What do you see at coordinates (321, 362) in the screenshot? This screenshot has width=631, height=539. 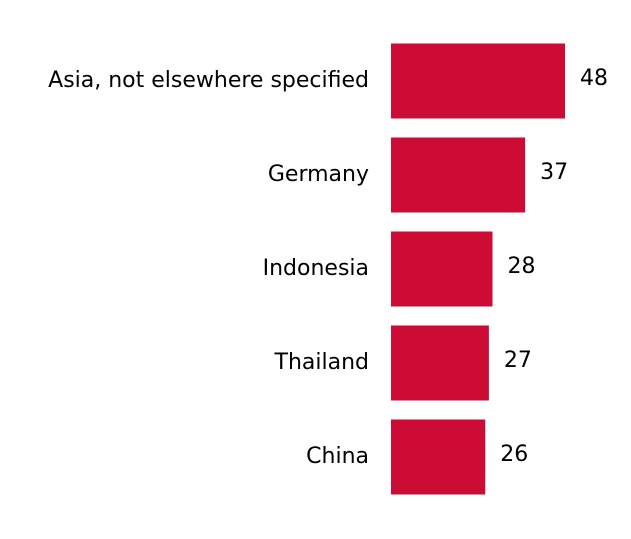 I see `category-label: Thailand` at bounding box center [321, 362].